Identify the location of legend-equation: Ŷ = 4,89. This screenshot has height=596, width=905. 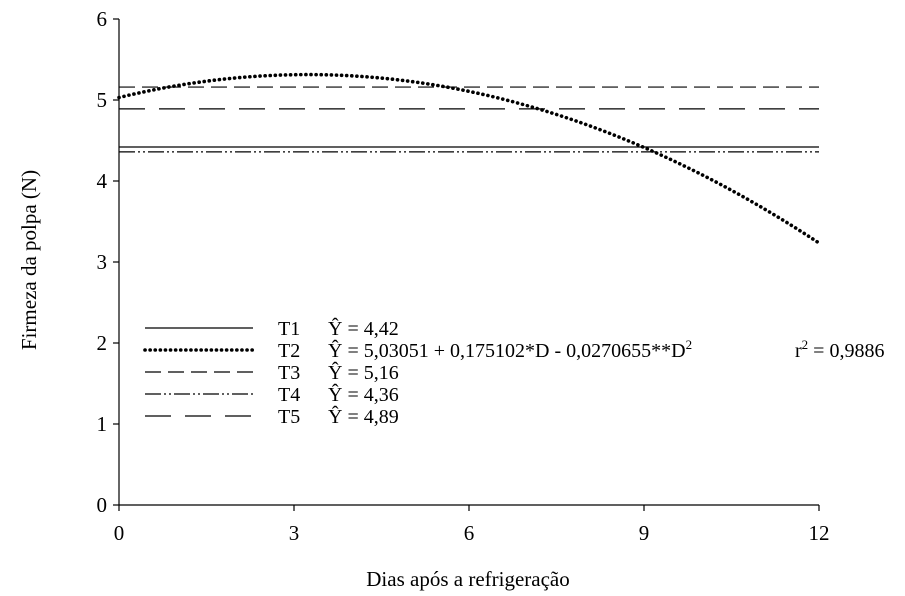
(363, 416).